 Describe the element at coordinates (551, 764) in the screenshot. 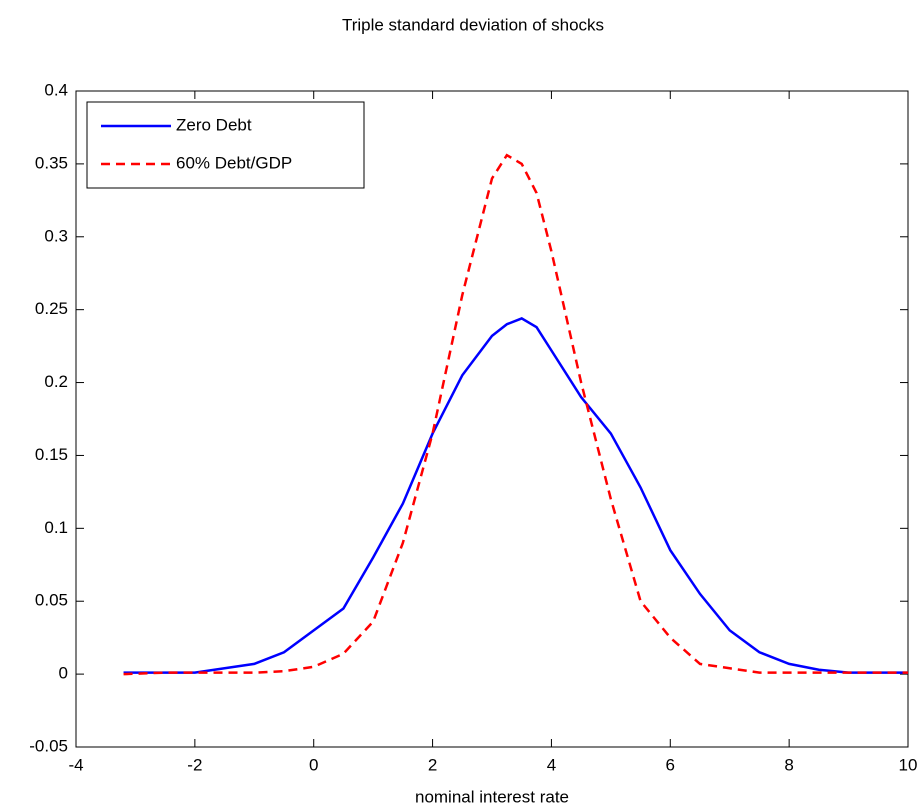

I see `x-tick-label: 4` at that location.